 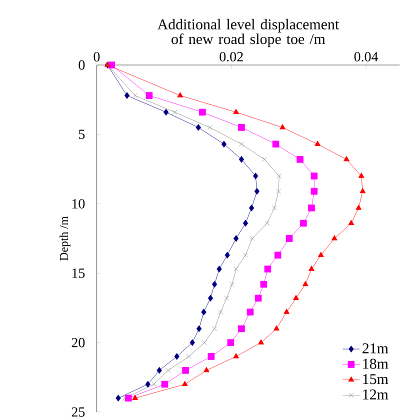 What do you see at coordinates (375, 394) in the screenshot?
I see `legend-label: 12m` at bounding box center [375, 394].